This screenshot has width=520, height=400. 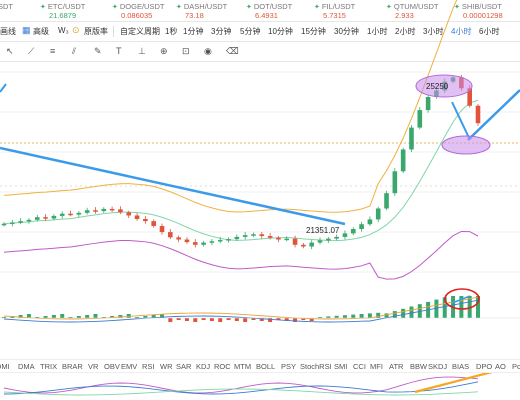 I want to click on indicator-tab-skdj: SKDJ, so click(x=438, y=366).